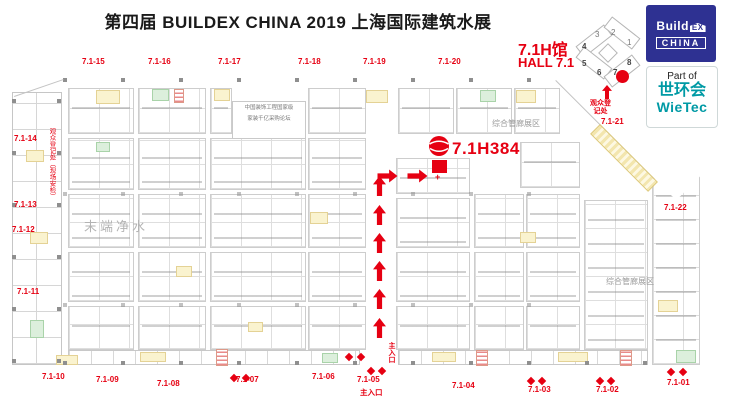 This screenshot has width=730, height=405. I want to click on right-wing-rooms, so click(676, 270).